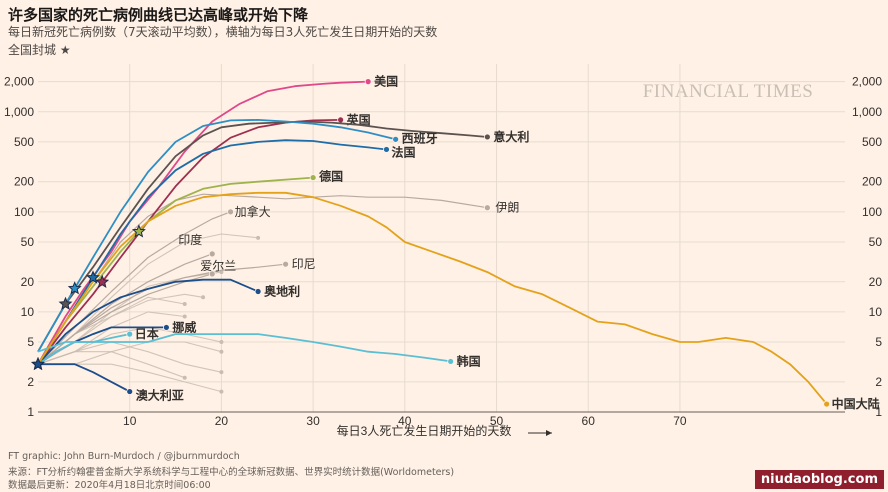  What do you see at coordinates (867, 112) in the screenshot?
I see `y-tick-label-right-1000: 1,000` at bounding box center [867, 112].